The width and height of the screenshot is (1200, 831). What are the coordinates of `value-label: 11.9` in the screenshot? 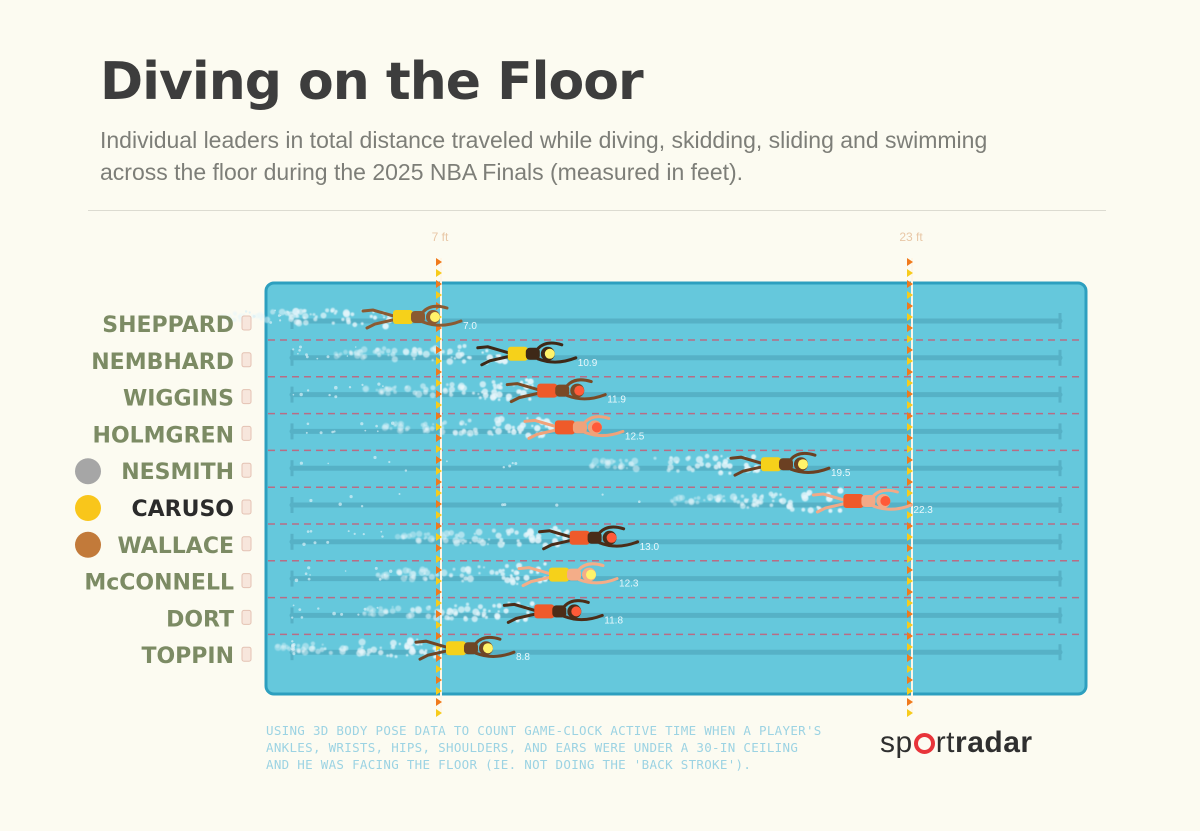 It's located at (616, 400).